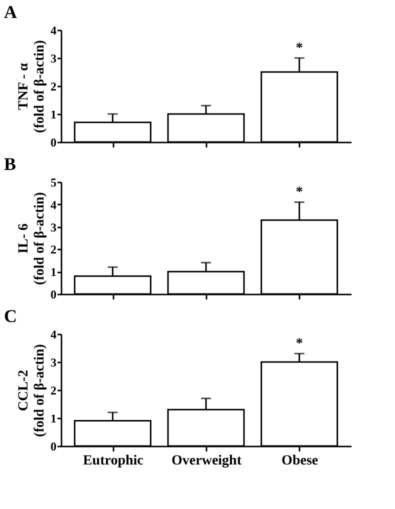 Image resolution: width=395 pixels, height=509 pixels. Describe the element at coordinates (32, 390) in the screenshot. I see `y-axis-title: CCL-2 (fold of β-actin)` at that location.